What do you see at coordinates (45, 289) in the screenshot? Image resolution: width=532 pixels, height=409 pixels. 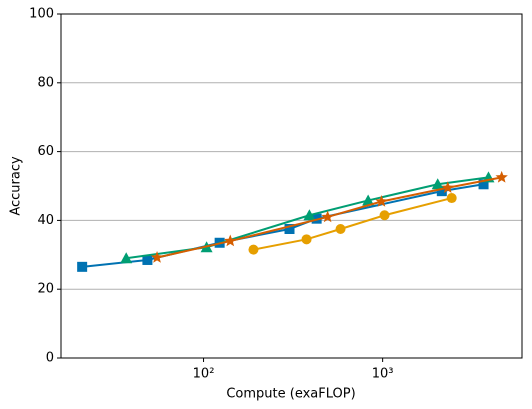 I see `y-tick-label: 20` at bounding box center [45, 289].